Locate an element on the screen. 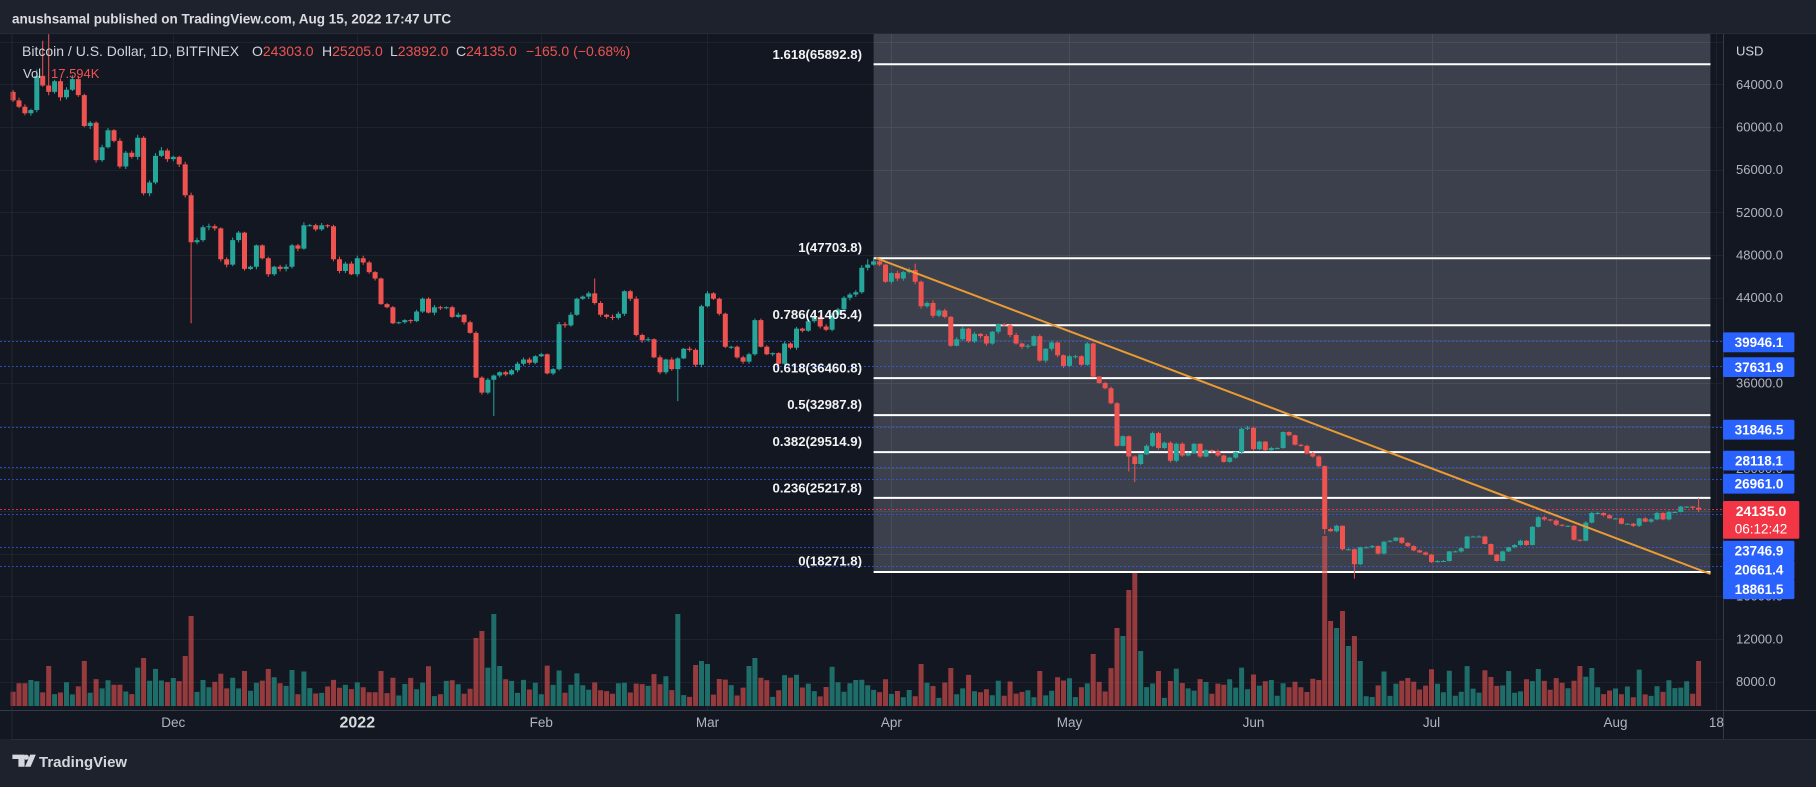 The width and height of the screenshot is (1816, 787). svg-text: 18 is located at coordinates (1716, 722).